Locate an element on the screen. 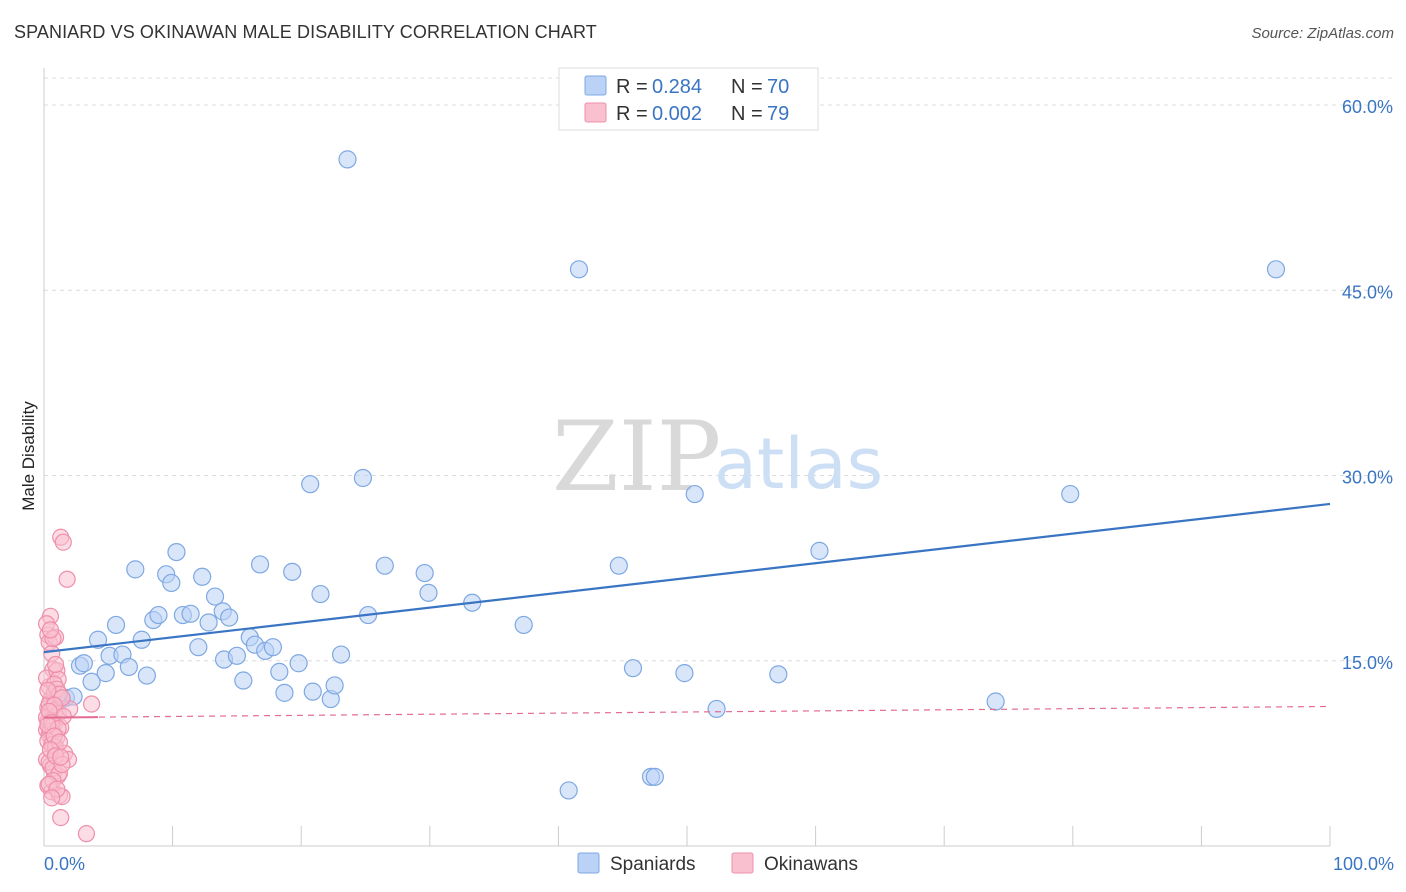 Image resolution: width=1406 pixels, height=892 pixels. legend: R = 0.284 N = 70 R = 0.002 N = 79 is located at coordinates (688, 99).